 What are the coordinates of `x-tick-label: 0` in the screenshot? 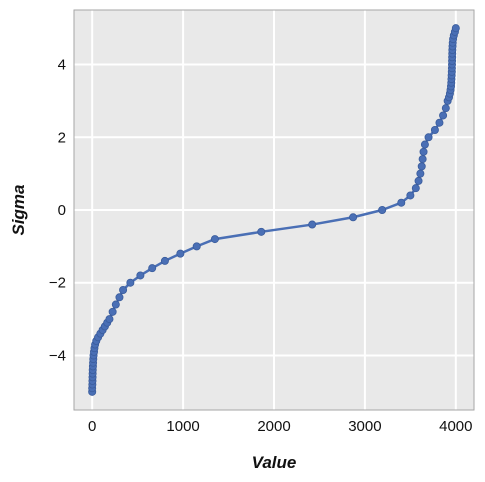 It's located at (92, 426).